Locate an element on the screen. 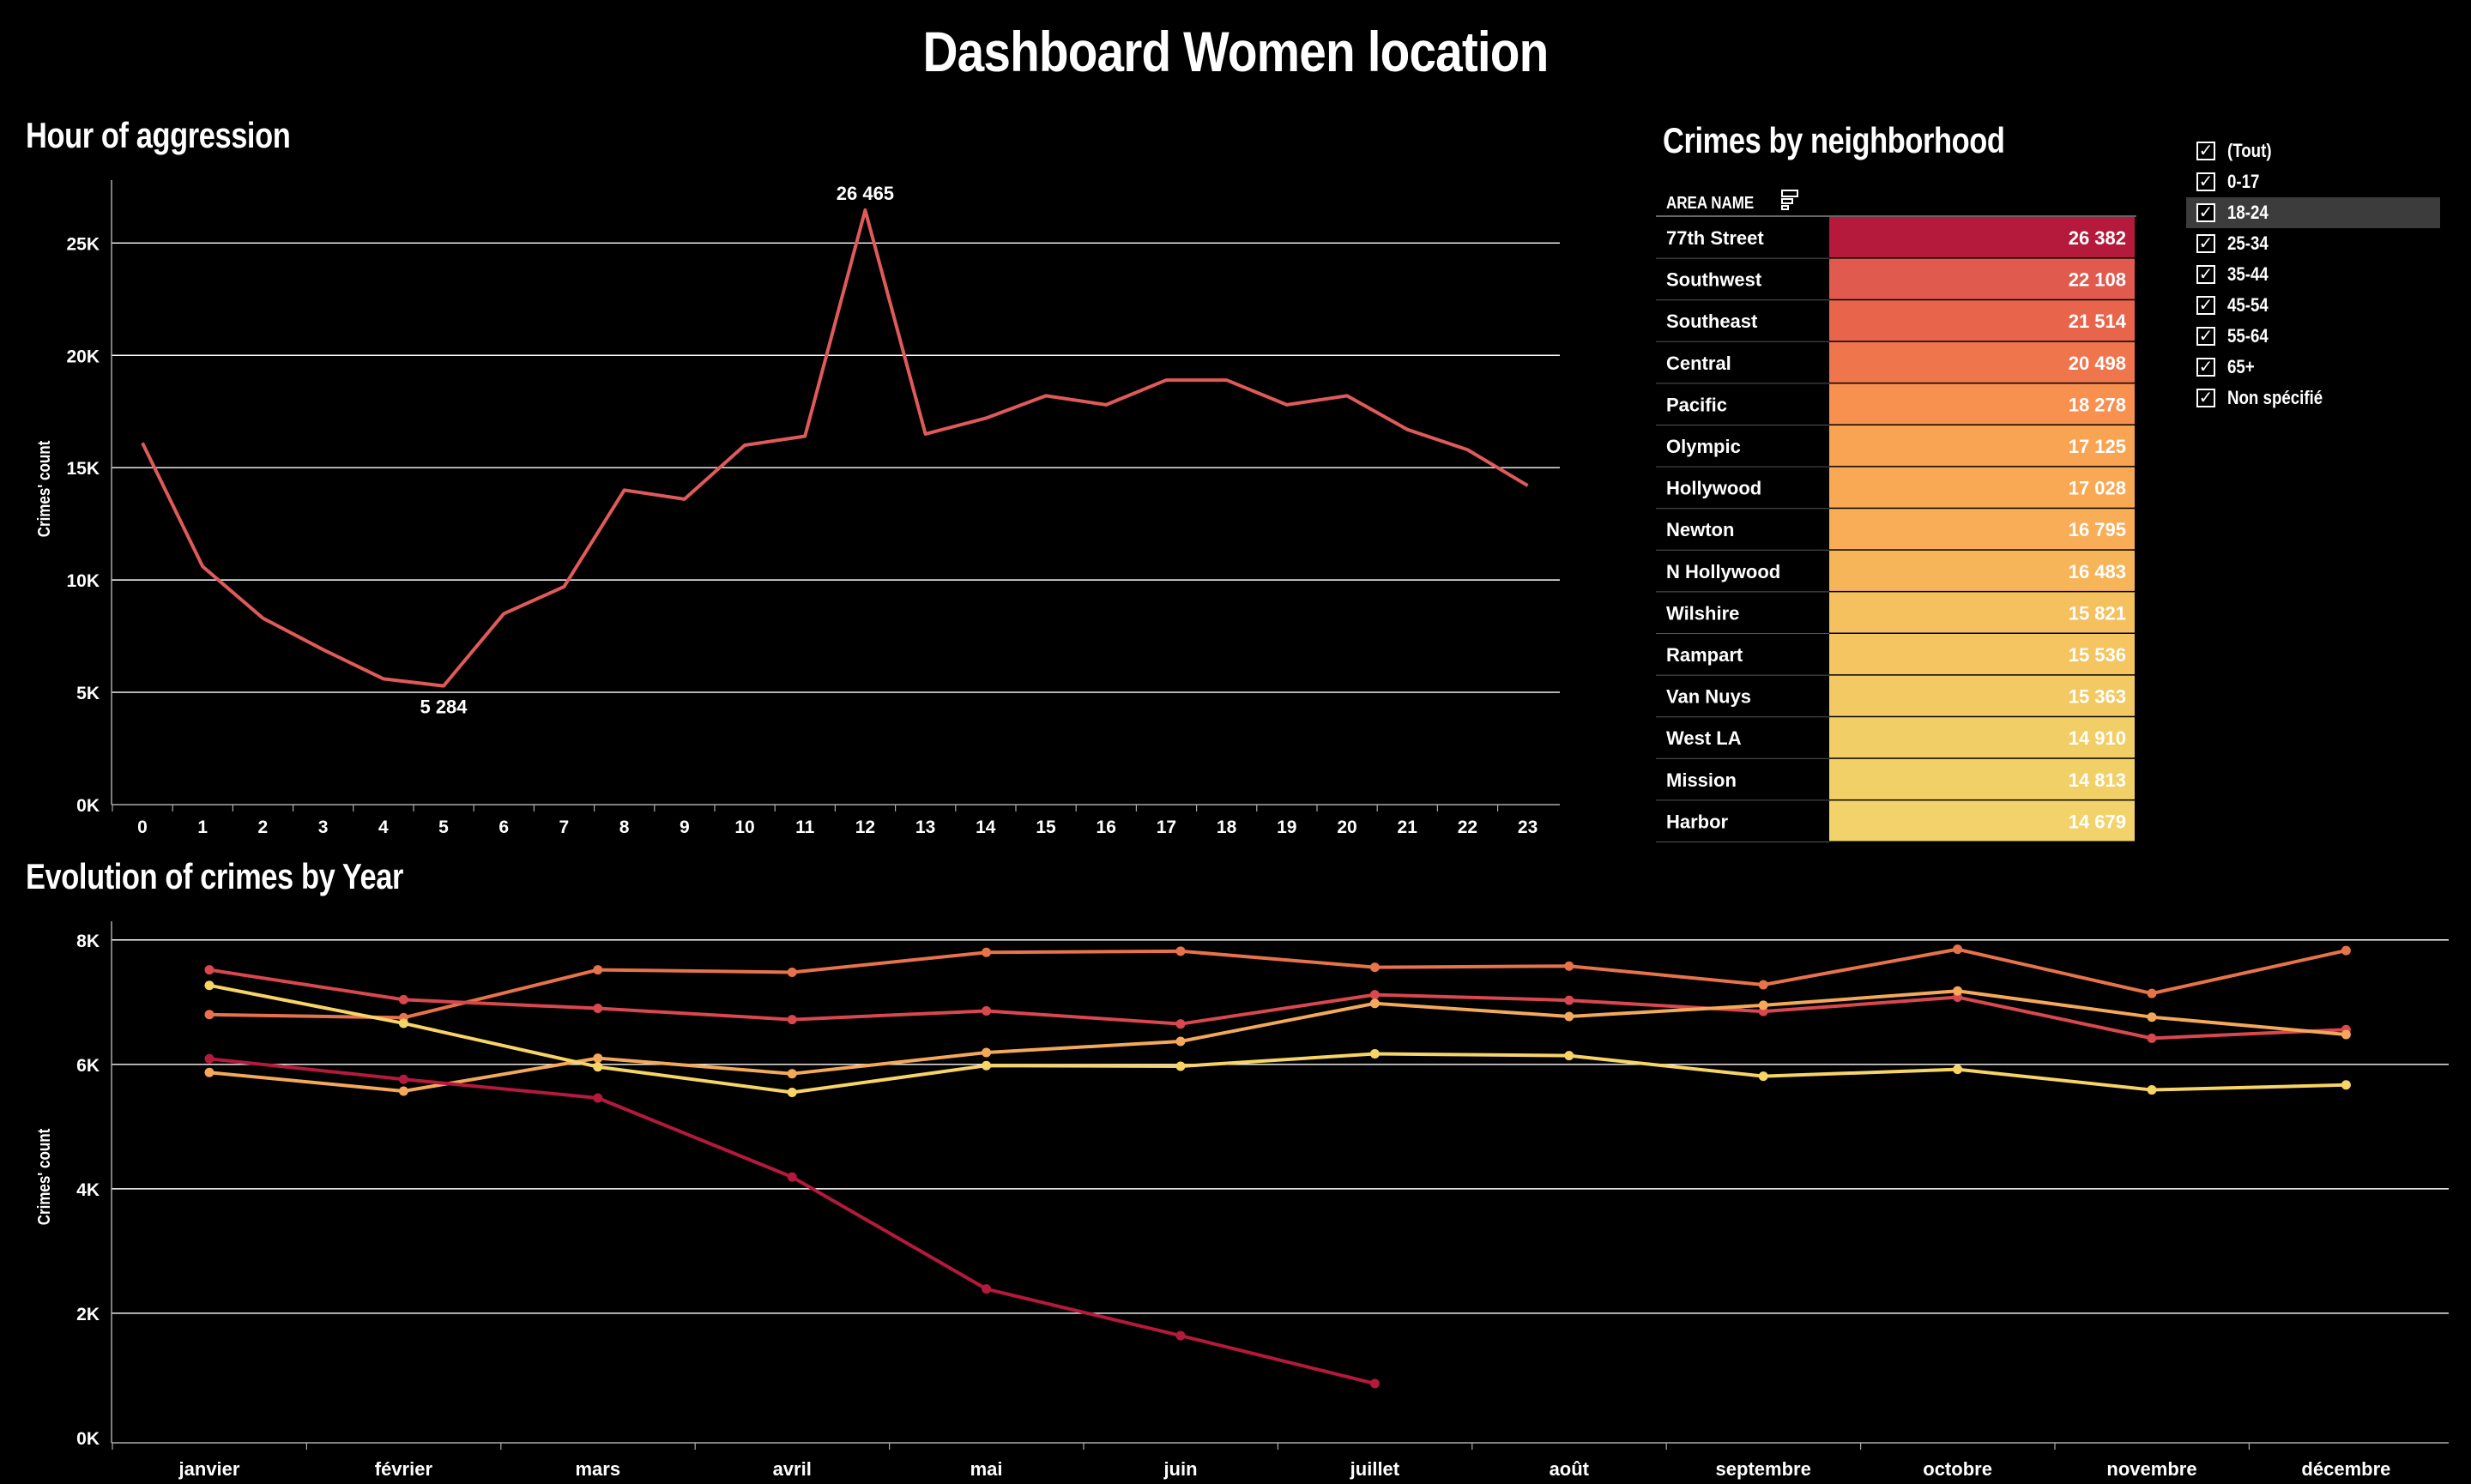  age-filter-option: ✓ 25-34 is located at coordinates (2313, 244).